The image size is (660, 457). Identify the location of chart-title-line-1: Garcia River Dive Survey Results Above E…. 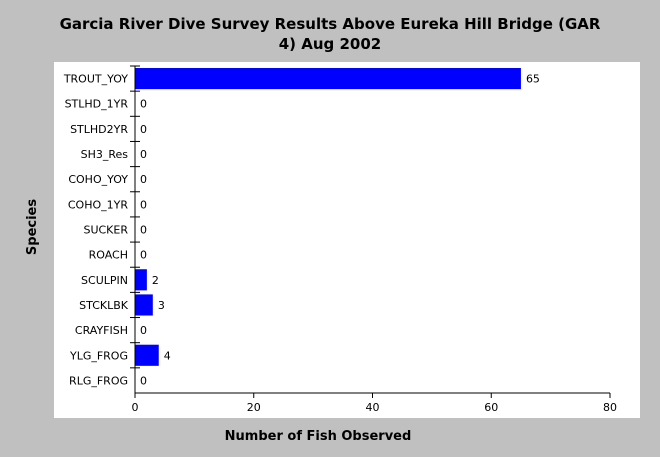
(330, 24).